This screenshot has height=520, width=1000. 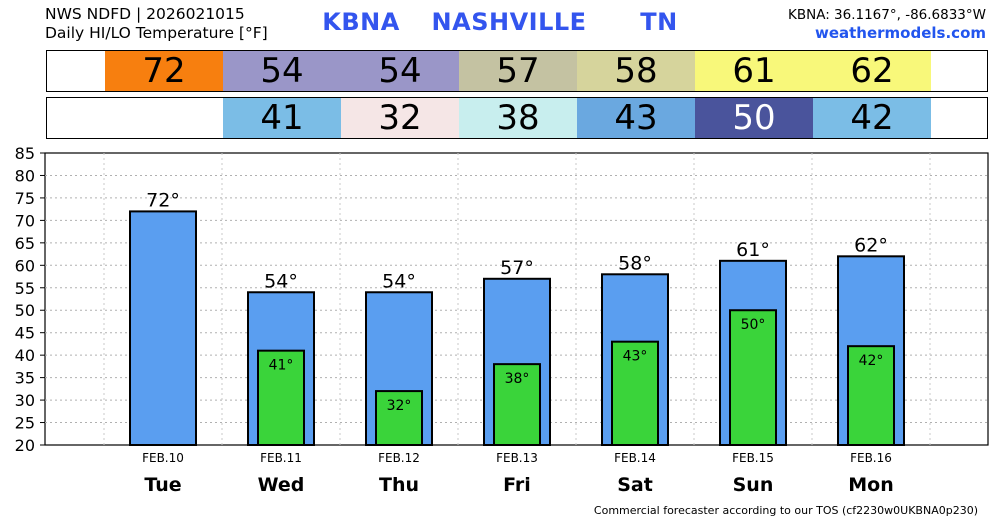 I want to click on chart-subtitle: Daily HI/LO Temperature [°F], so click(x=156, y=33).